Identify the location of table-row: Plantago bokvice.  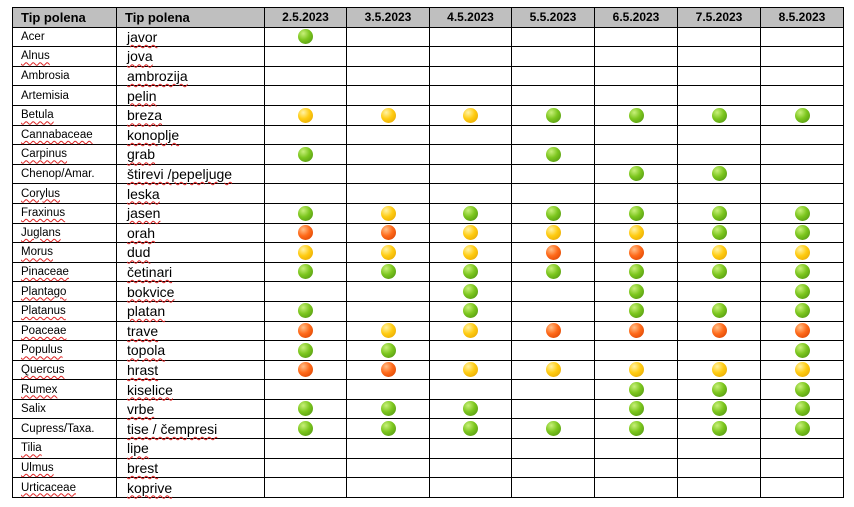
(428, 291).